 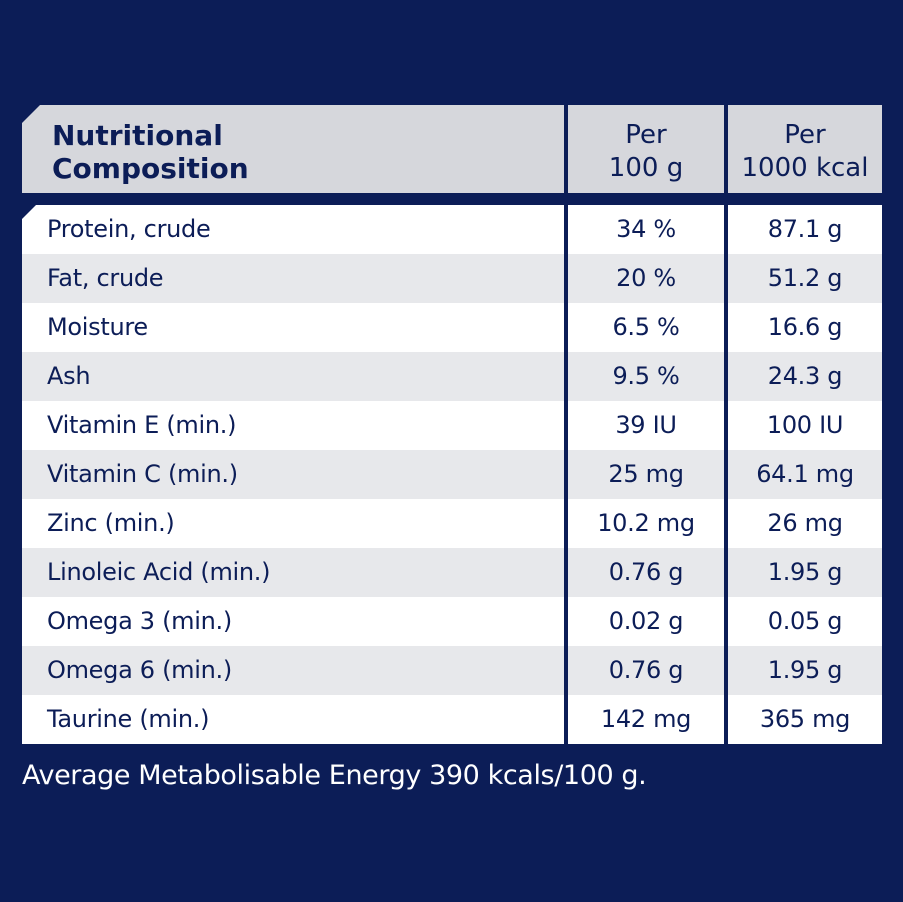 I want to click on table-row: Omega 6 (min.) 0.76 g 1.95 g, so click(x=452, y=670).